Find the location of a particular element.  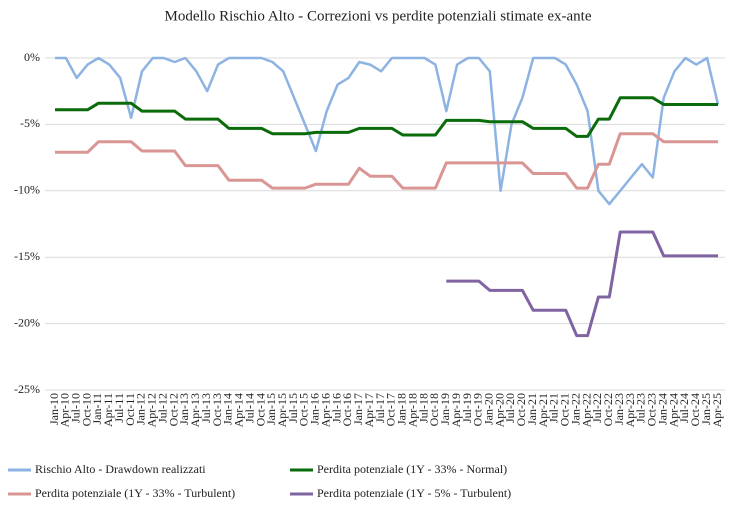

x-tick-label: Apr-16 is located at coordinates (325, 410).